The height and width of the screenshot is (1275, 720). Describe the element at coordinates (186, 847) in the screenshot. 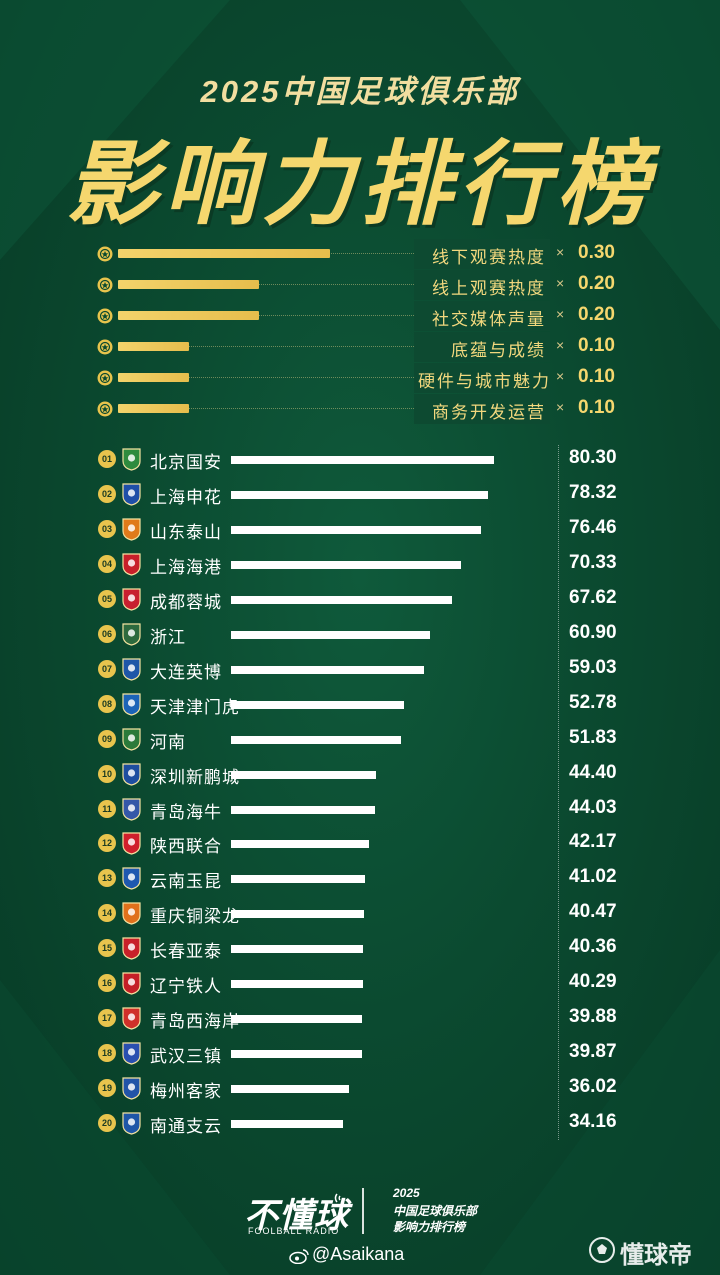

I see `club-name: 陕西联合` at that location.